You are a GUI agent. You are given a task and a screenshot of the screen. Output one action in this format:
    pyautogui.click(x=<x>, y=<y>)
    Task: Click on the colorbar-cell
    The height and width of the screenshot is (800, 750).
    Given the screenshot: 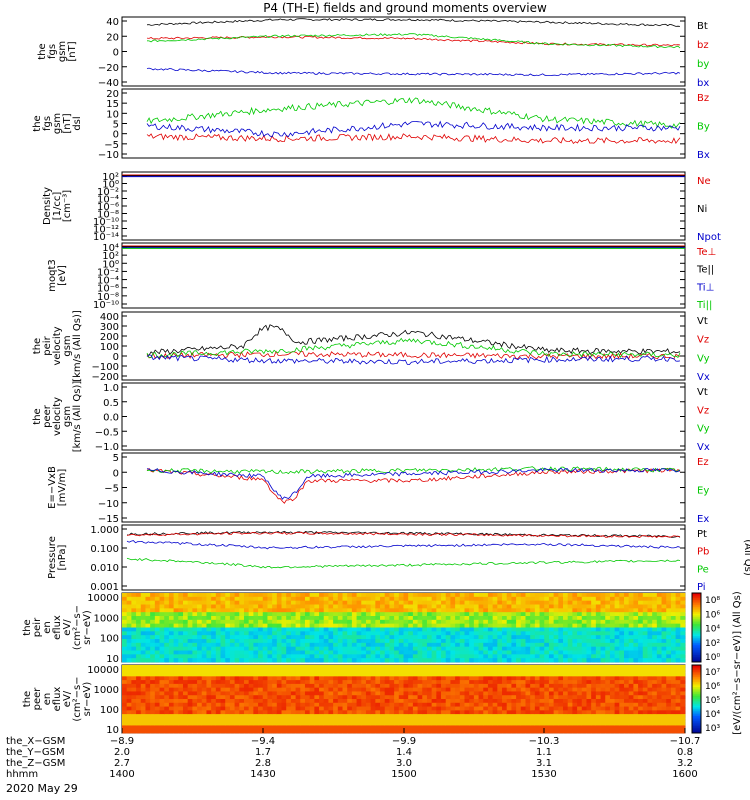 What is the action you would take?
    pyautogui.click(x=696, y=595)
    